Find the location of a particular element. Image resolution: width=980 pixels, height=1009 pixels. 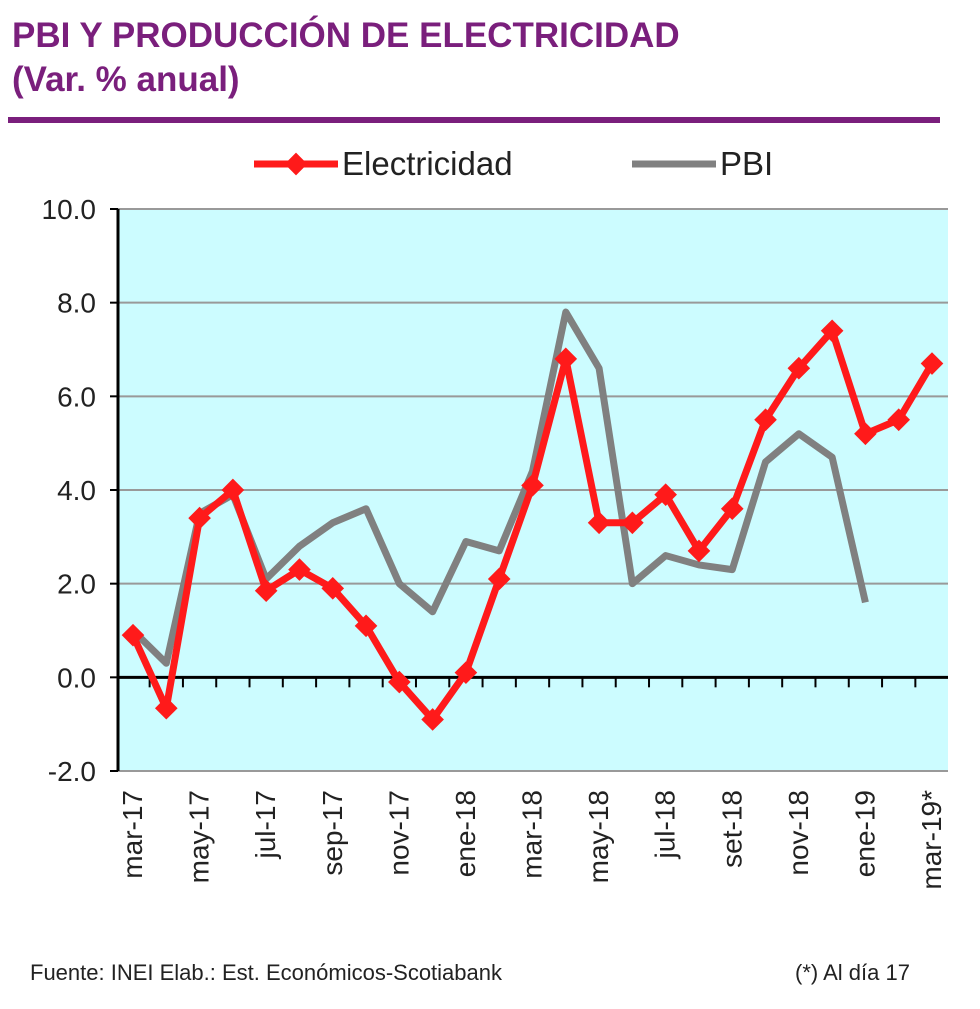

y-tick-label: 0.0 is located at coordinates (76, 677).